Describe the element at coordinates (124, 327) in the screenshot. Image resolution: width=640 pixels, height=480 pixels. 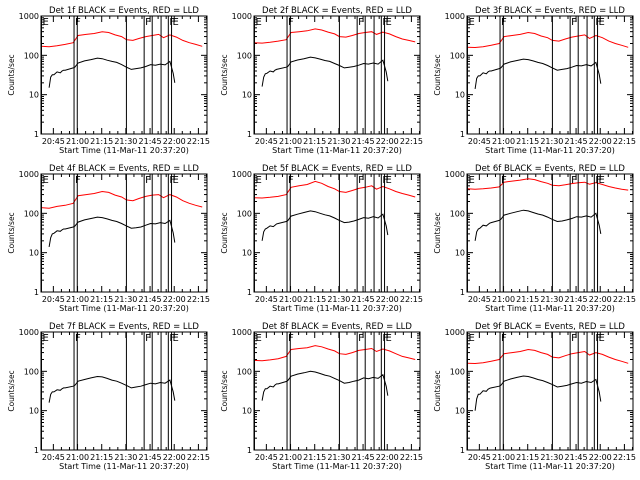
I see `panel-title: Det 7f BLACK = Events, RED = LLD` at that location.